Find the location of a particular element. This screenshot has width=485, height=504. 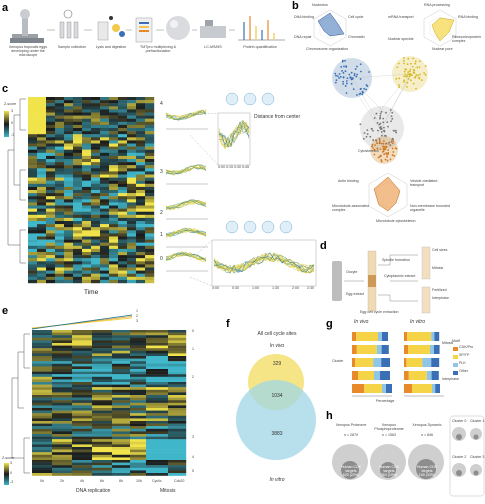

g-legend-swatch is located at coordinates (455, 373).